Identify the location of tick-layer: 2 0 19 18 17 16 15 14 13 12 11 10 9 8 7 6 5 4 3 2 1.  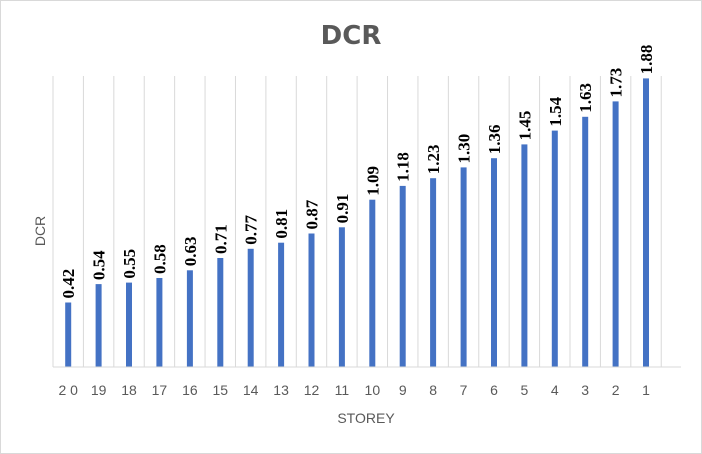
(354, 390).